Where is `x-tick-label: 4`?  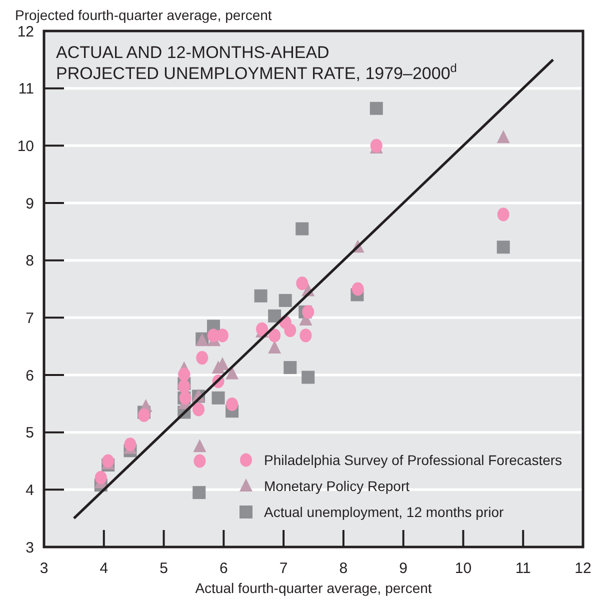
x-tick-label: 4 is located at coordinates (104, 568).